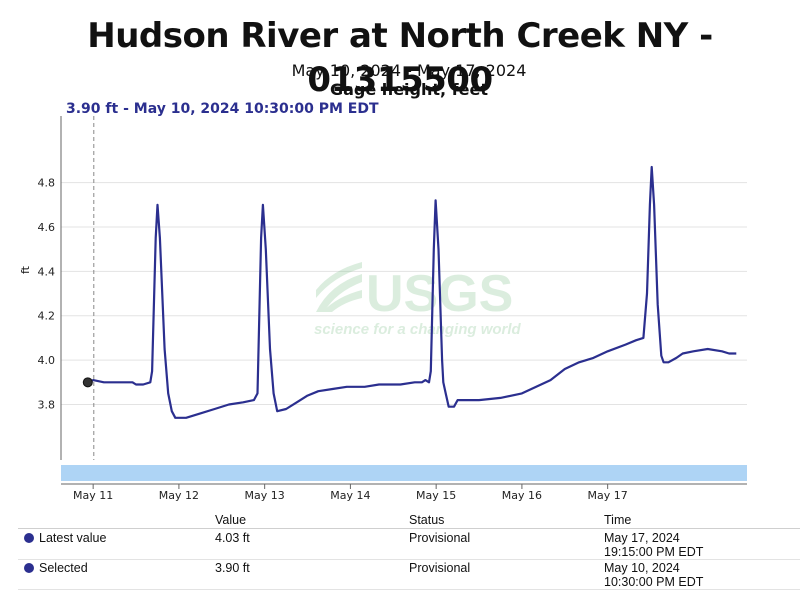 Image resolution: width=800 pixels, height=606 pixels. I want to click on selected-value-readout: 3.90 ft - May 10, 2024 10:30:00 PM EDT, so click(222, 109).